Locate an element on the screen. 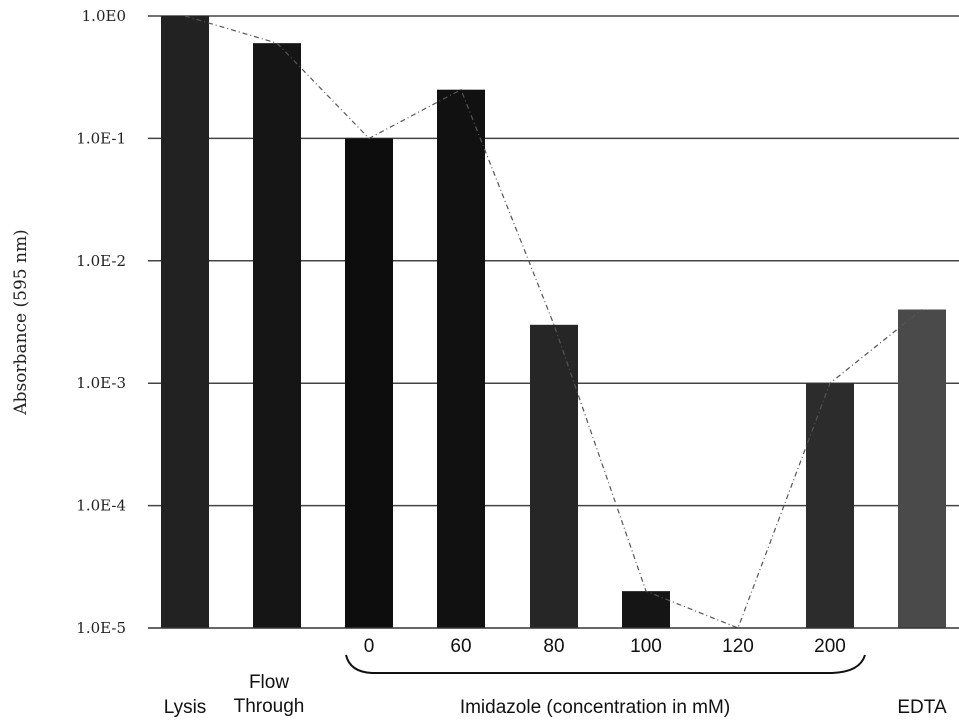  y-tick-label: 1.0E-1 is located at coordinates (101, 138).